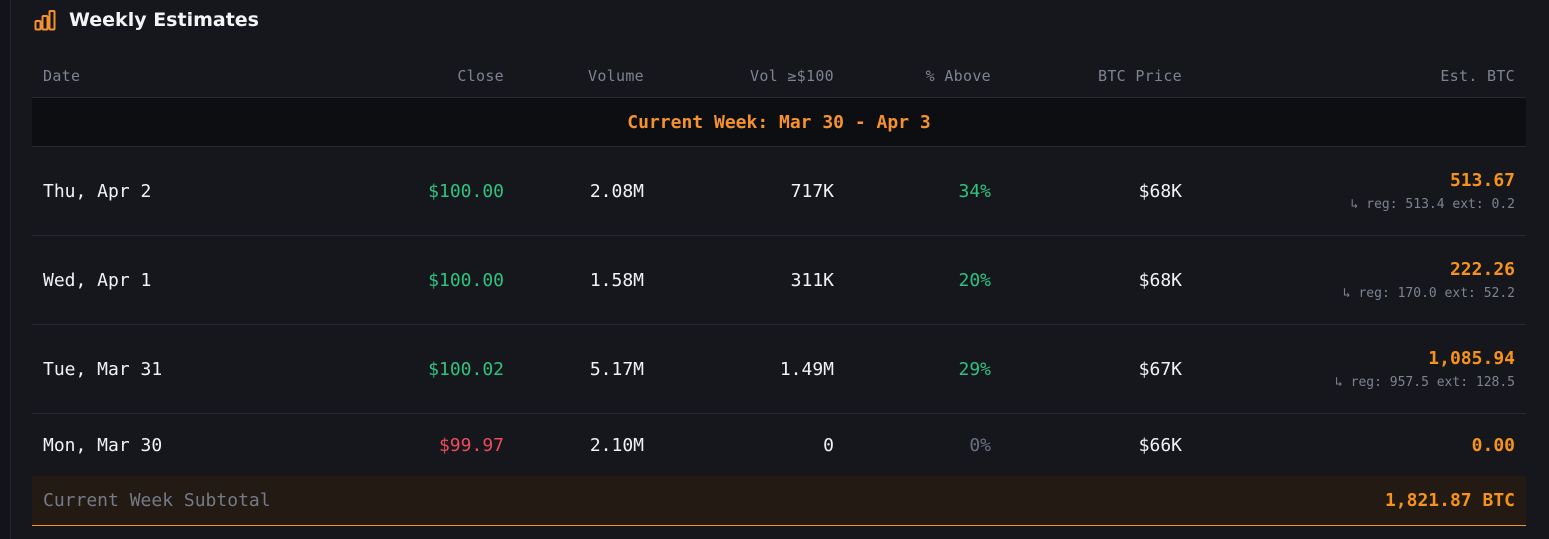 The width and height of the screenshot is (1549, 539). What do you see at coordinates (1433, 191) in the screenshot?
I see `row-est-btc: 513.67 ↳ reg: 513.4 ext: 0.2` at bounding box center [1433, 191].